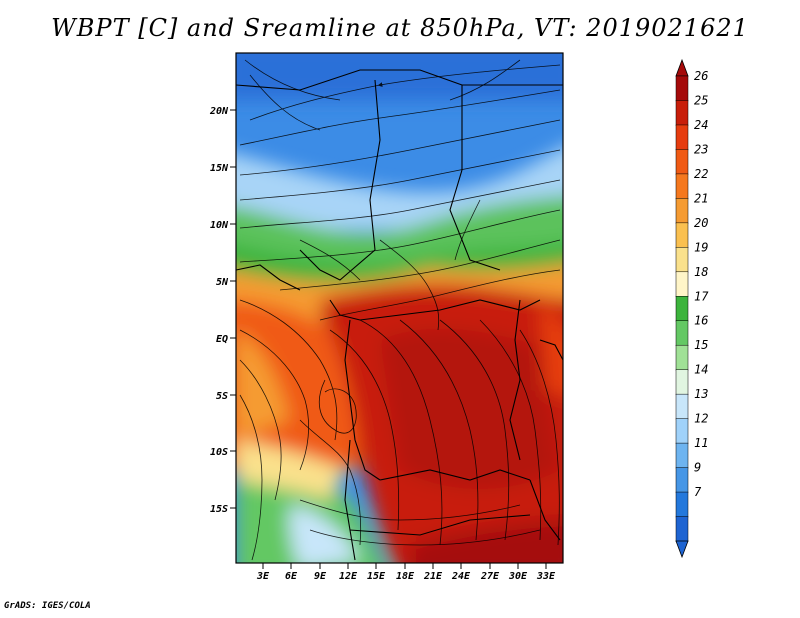  What do you see at coordinates (405, 576) in the screenshot?
I see `lon-tick-label: 18E` at bounding box center [405, 576].